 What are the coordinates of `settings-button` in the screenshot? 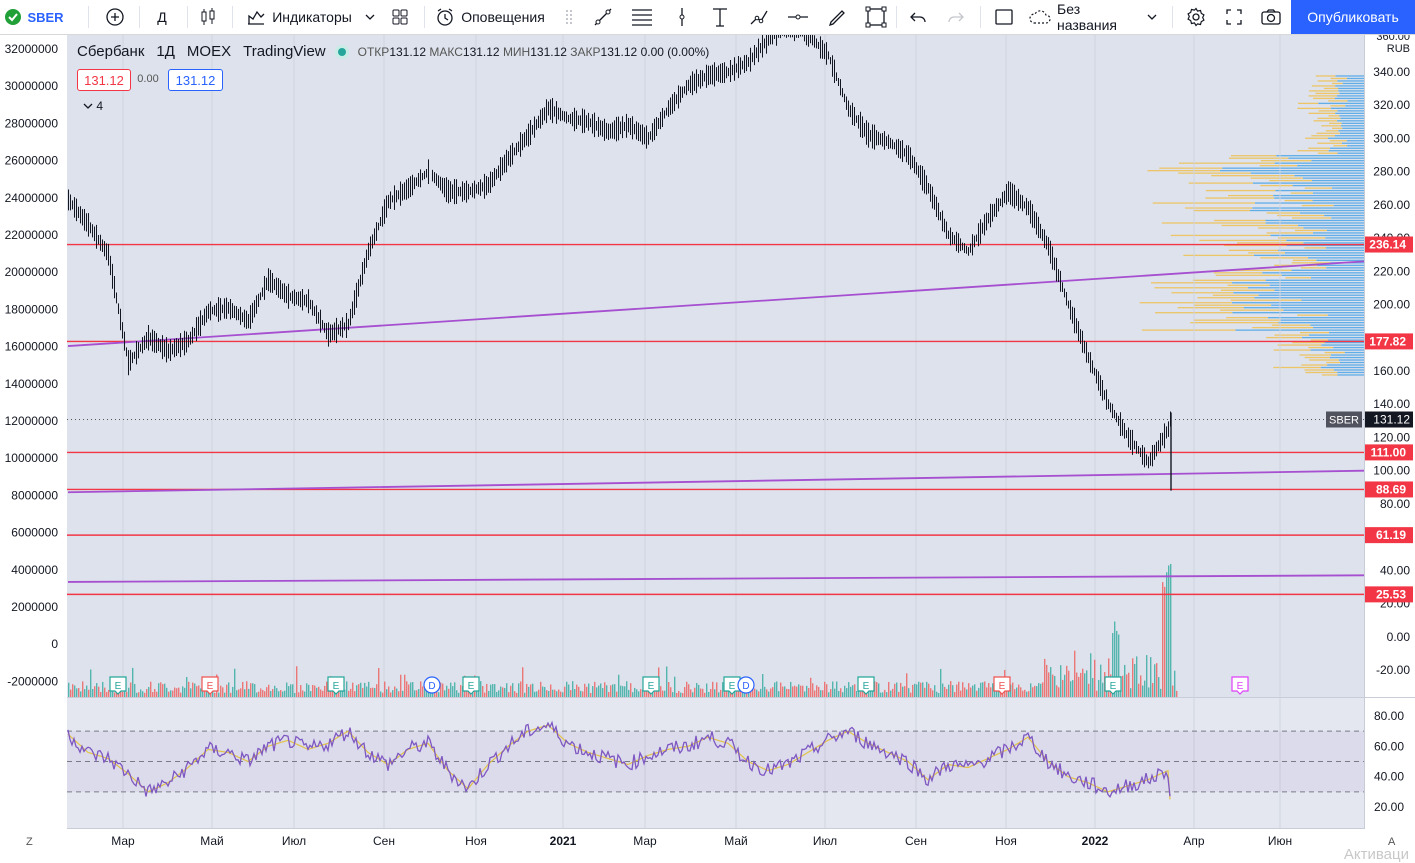 It's located at (1196, 17).